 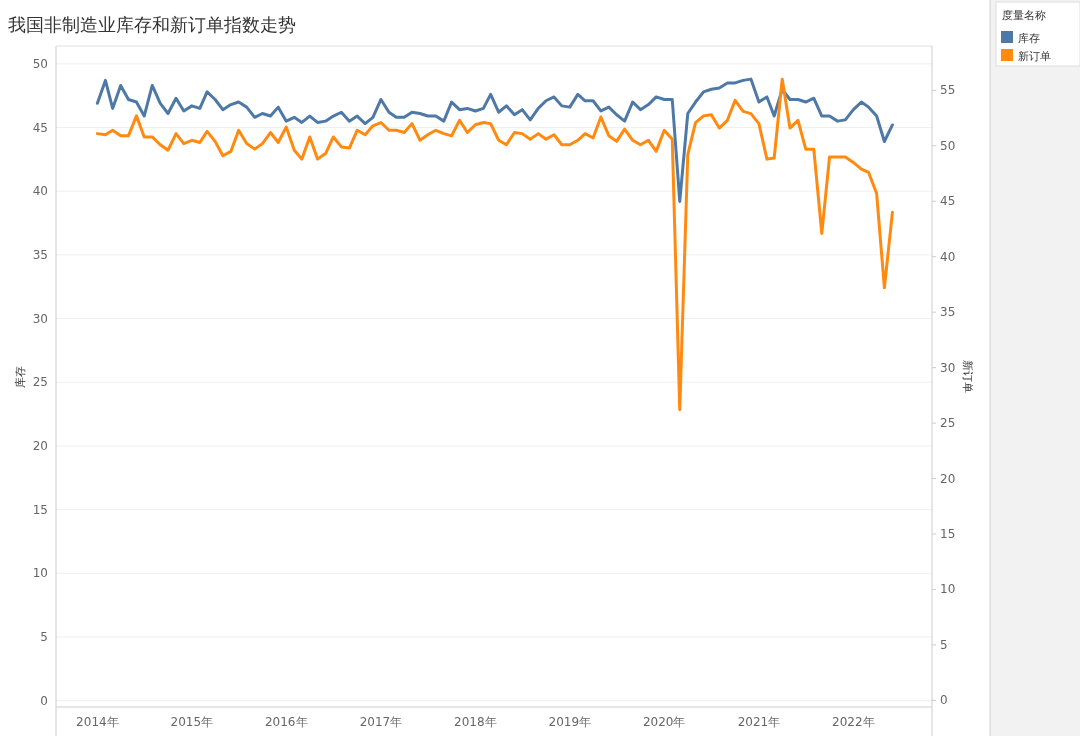 I want to click on y2-tick-label: 25, so click(x=948, y=423).